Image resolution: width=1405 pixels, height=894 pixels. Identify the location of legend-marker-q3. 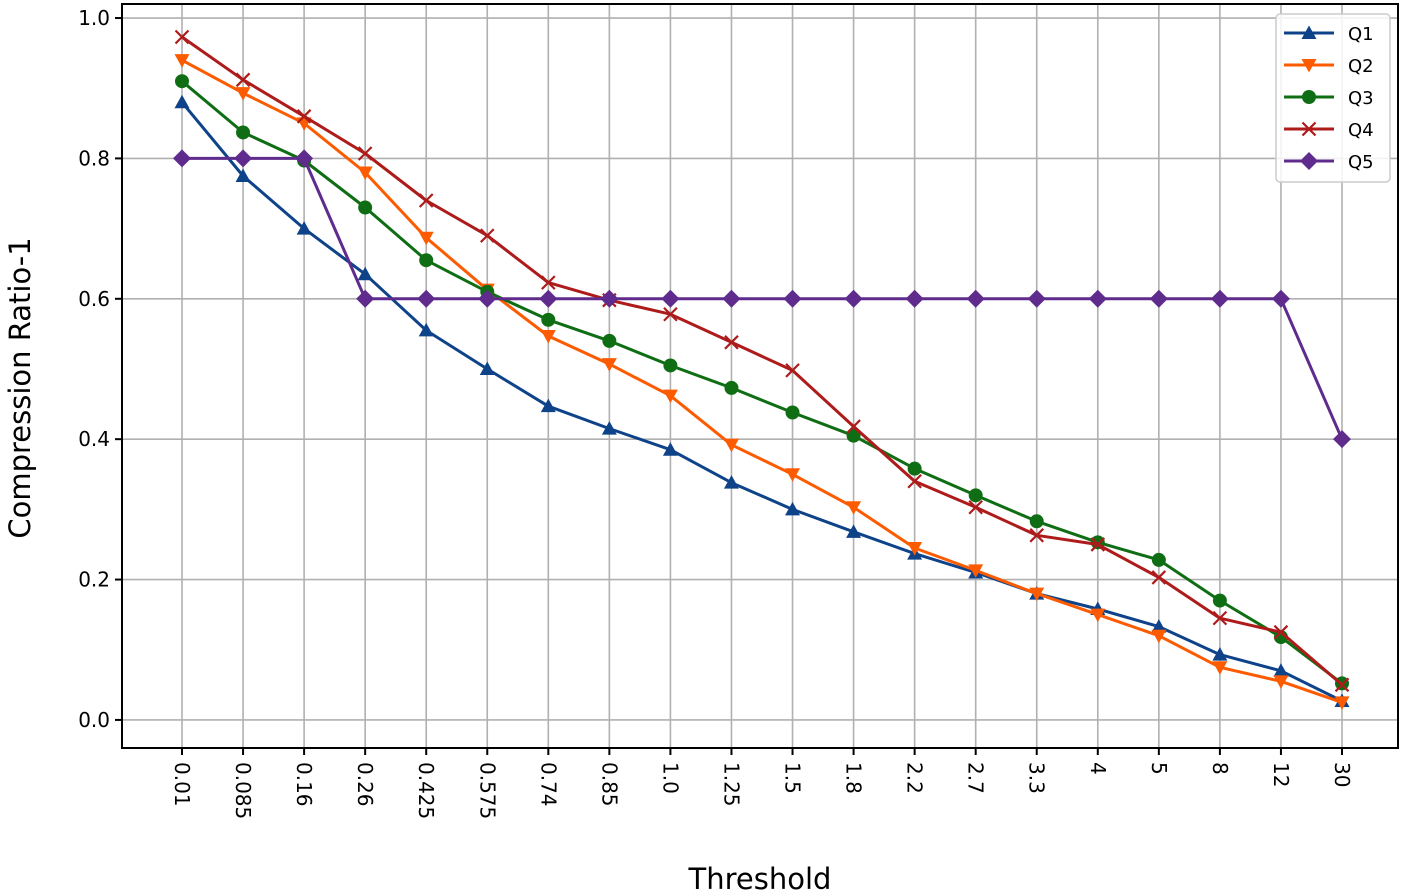
(1309, 97).